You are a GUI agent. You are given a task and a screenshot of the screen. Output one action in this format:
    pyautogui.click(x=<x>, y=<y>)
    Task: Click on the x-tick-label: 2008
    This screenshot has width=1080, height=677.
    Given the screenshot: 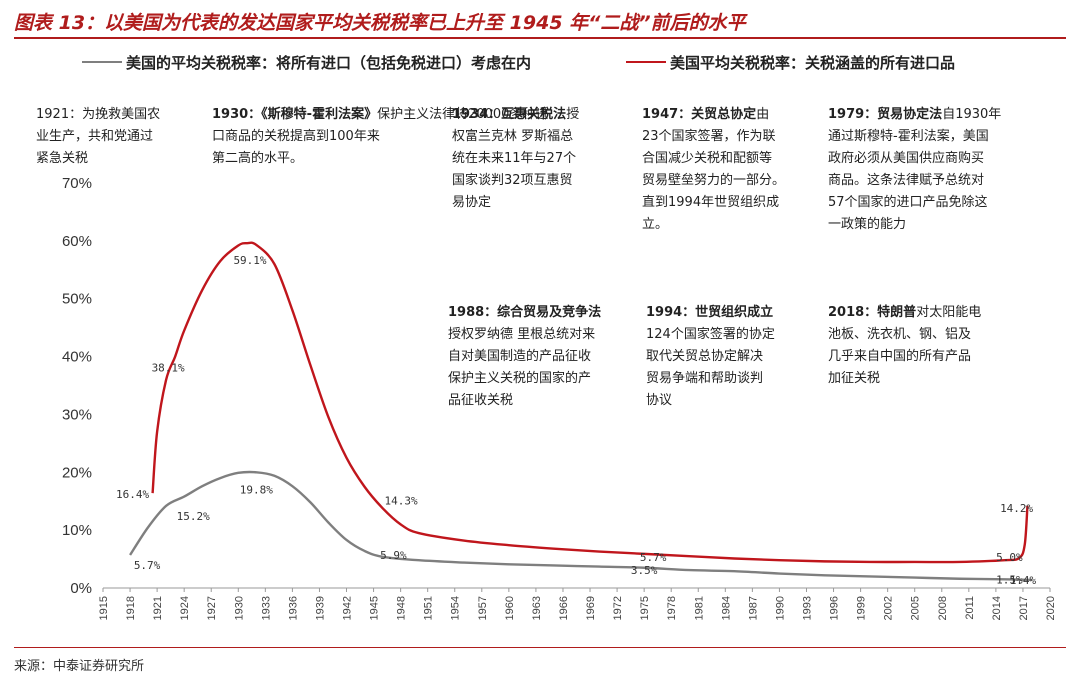 What is the action you would take?
    pyautogui.click(x=943, y=608)
    